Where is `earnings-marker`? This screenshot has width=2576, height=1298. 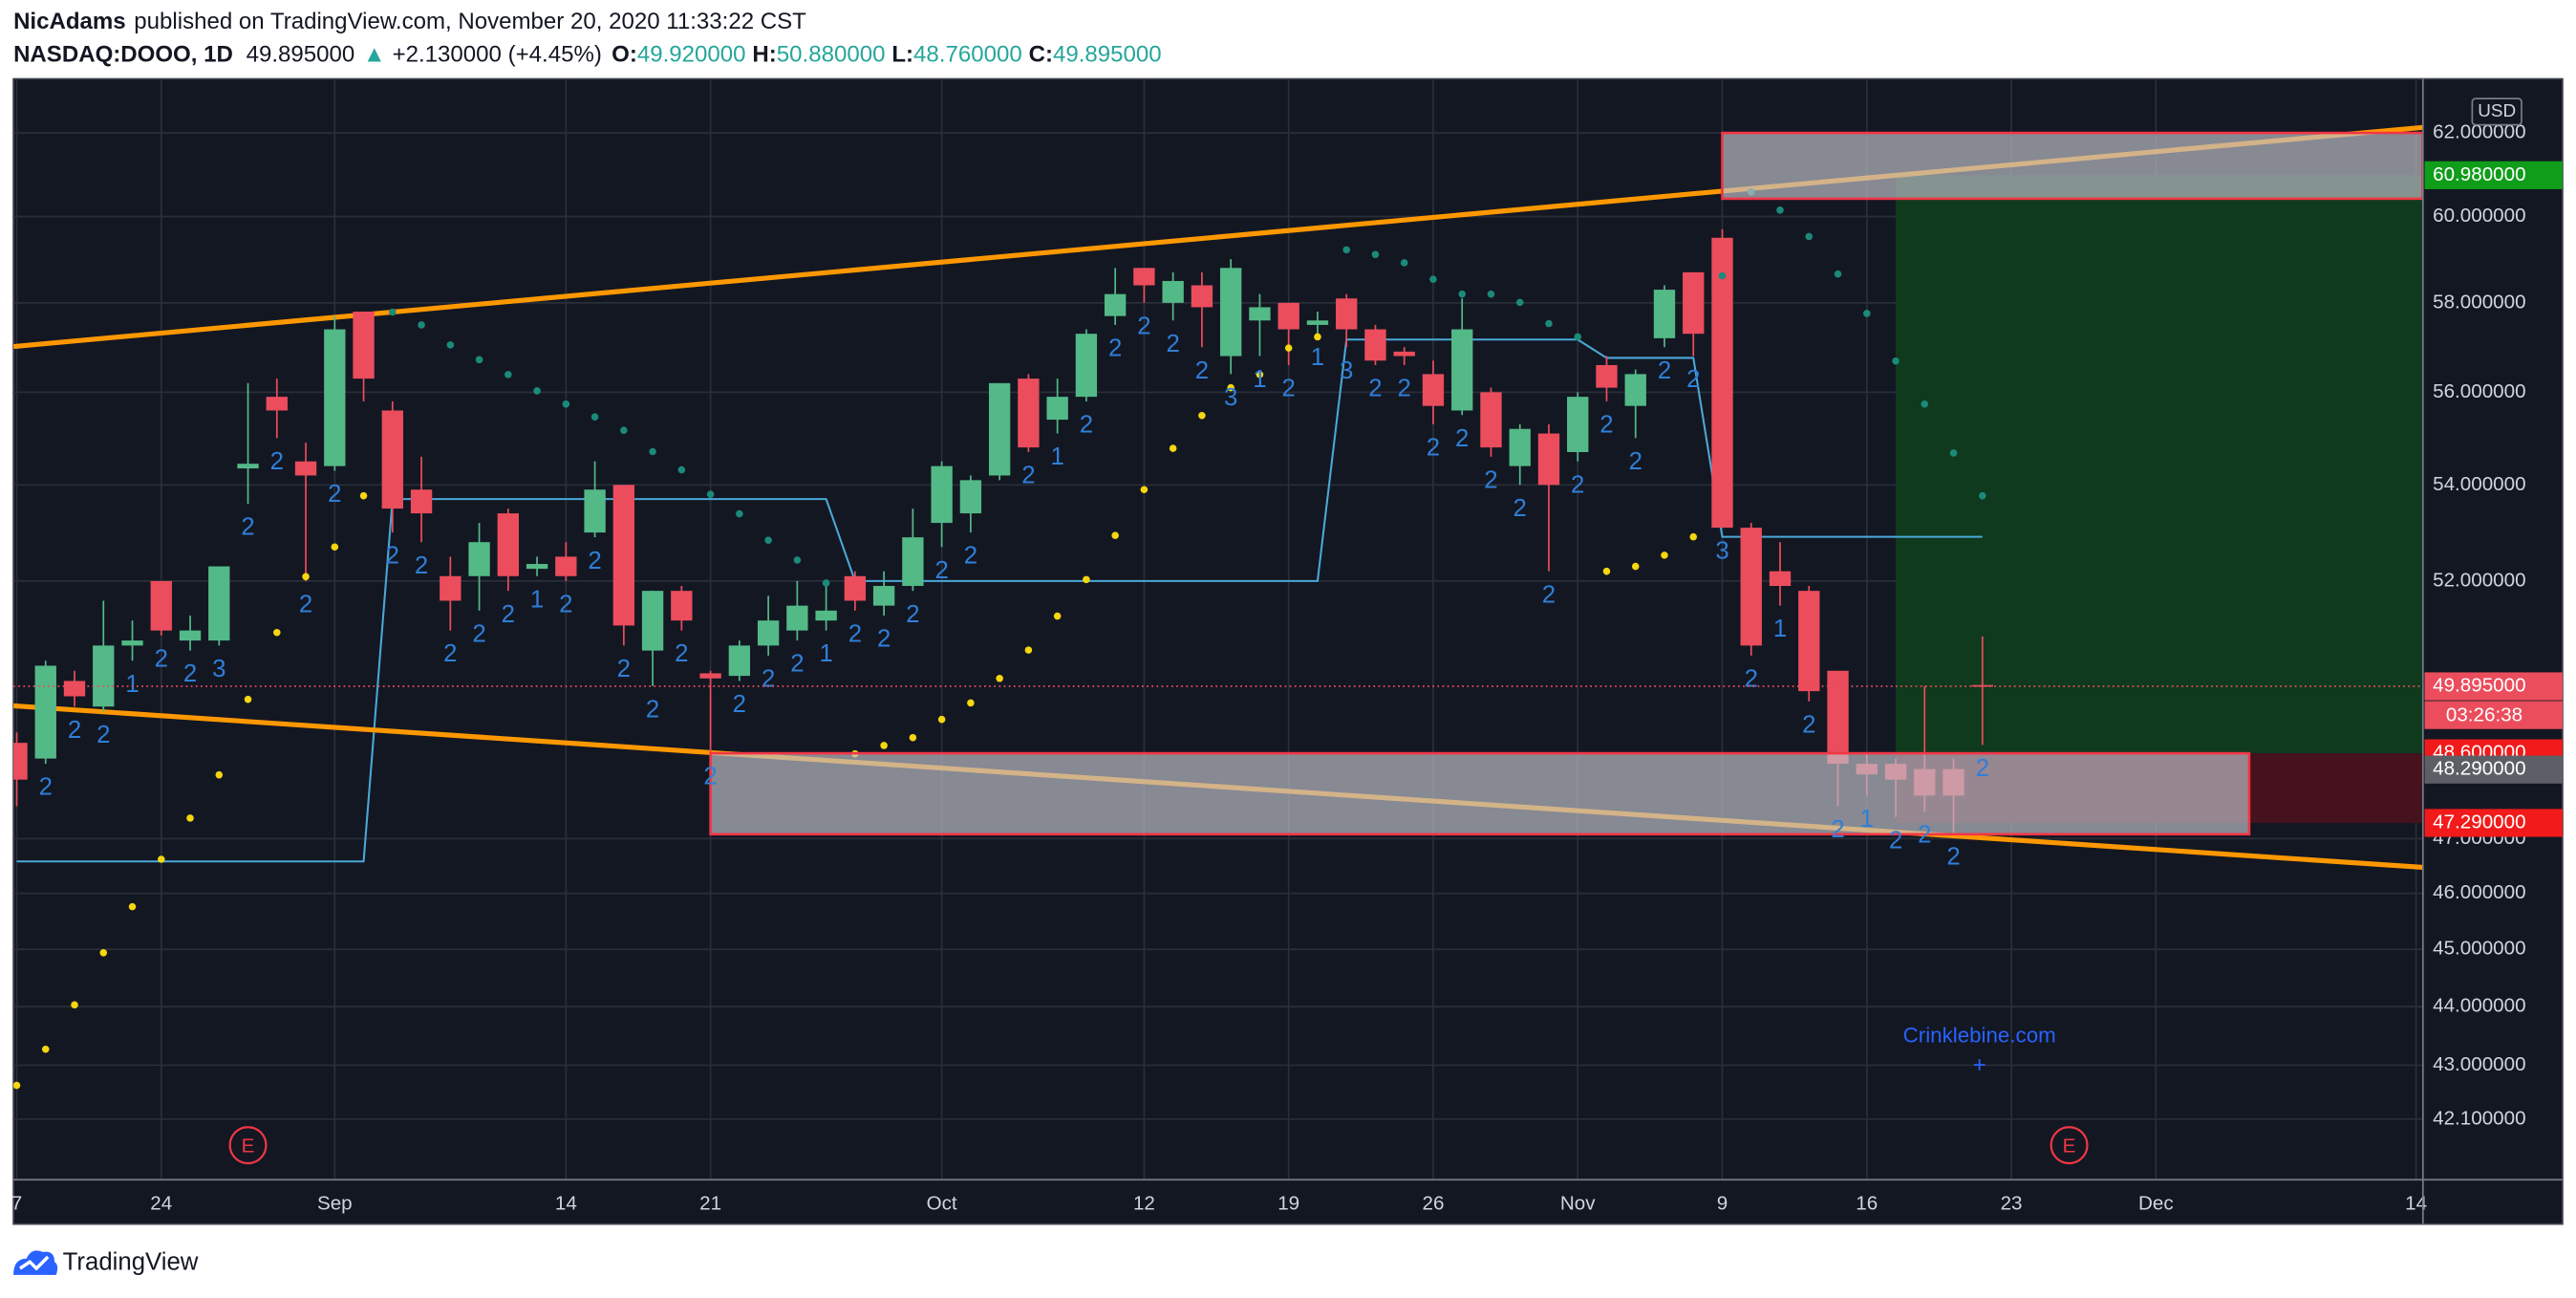 earnings-marker is located at coordinates (2069, 1145).